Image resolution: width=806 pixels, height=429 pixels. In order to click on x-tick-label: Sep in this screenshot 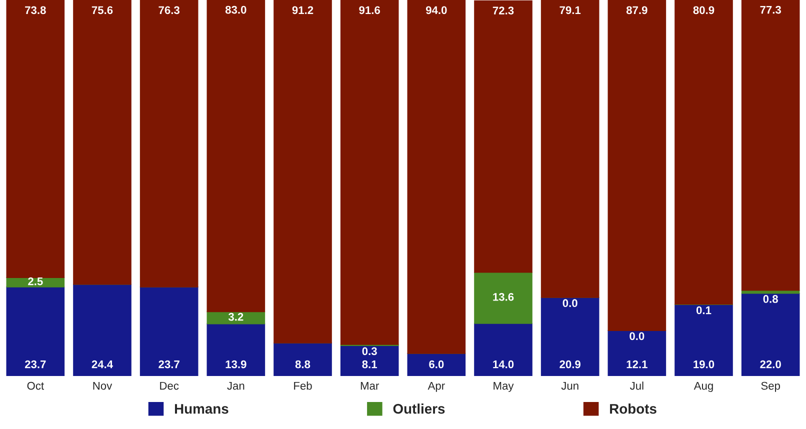, I will do `click(770, 387)`.